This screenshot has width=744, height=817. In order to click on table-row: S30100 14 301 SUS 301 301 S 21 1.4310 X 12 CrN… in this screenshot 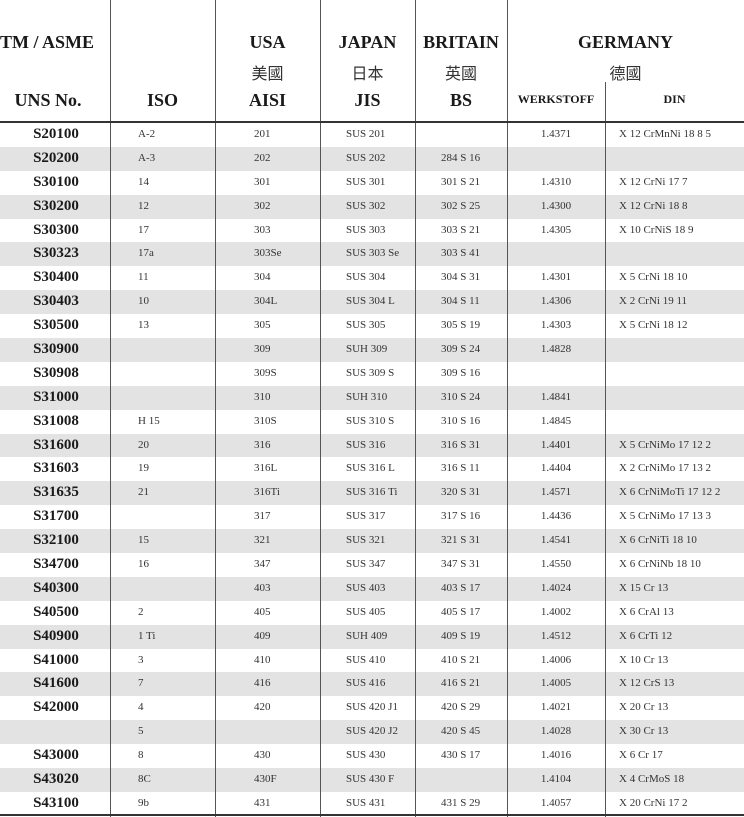, I will do `click(372, 183)`.